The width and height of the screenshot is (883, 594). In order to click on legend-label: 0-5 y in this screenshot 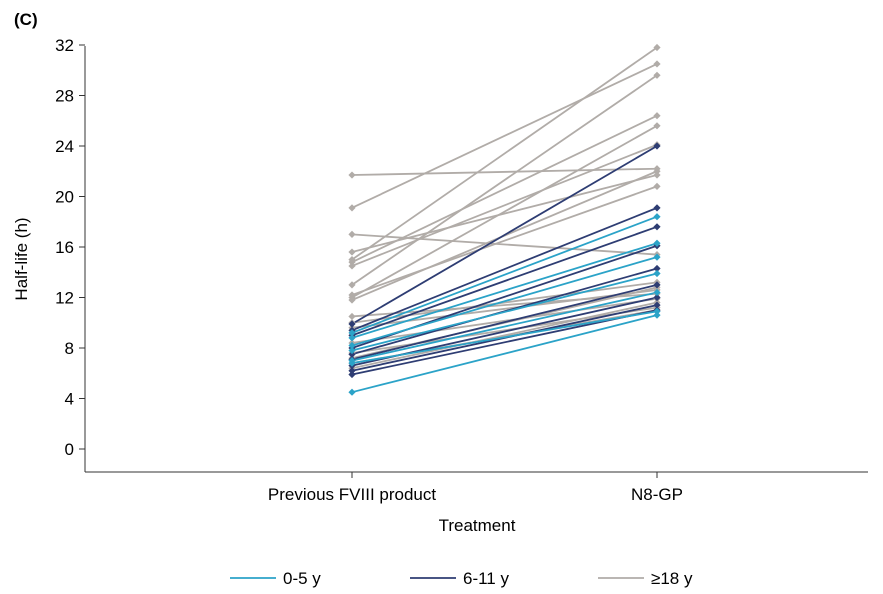, I will do `click(302, 578)`.